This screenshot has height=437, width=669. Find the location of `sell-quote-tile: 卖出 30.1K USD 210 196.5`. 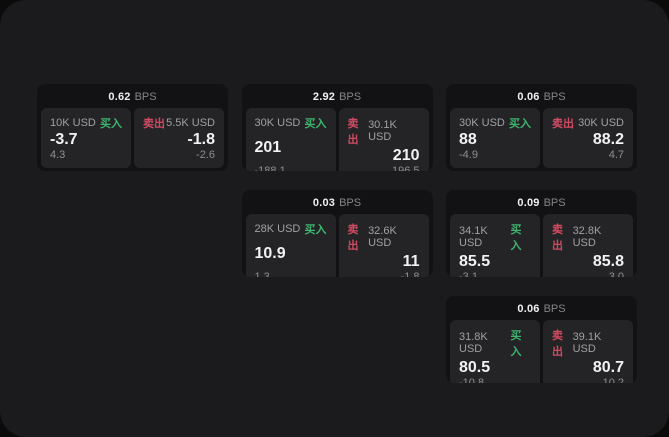

sell-quote-tile: 卖出 30.1K USD 210 196.5 is located at coordinates (383, 139).